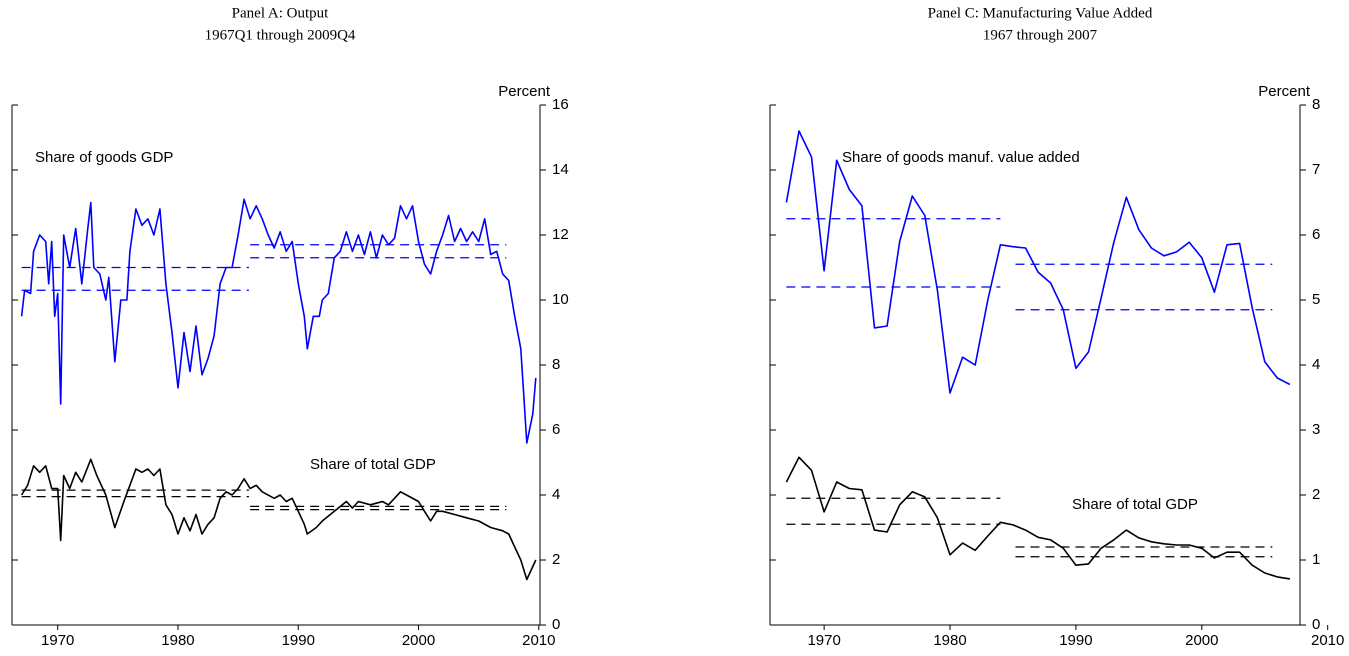  I want to click on y-tick-label: 1, so click(1316, 559).